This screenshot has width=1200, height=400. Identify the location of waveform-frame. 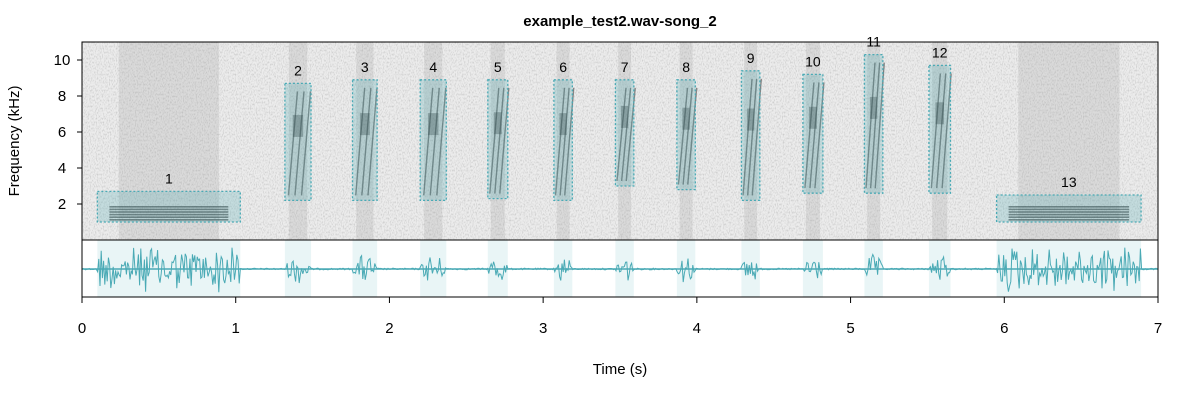
(620, 268).